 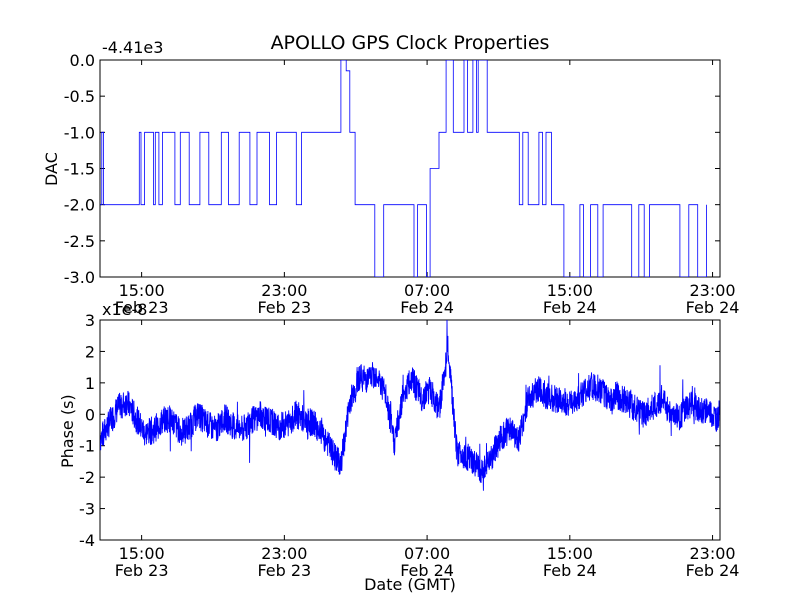 I want to click on dac-y-tick-label: -1.0, so click(x=79, y=132).